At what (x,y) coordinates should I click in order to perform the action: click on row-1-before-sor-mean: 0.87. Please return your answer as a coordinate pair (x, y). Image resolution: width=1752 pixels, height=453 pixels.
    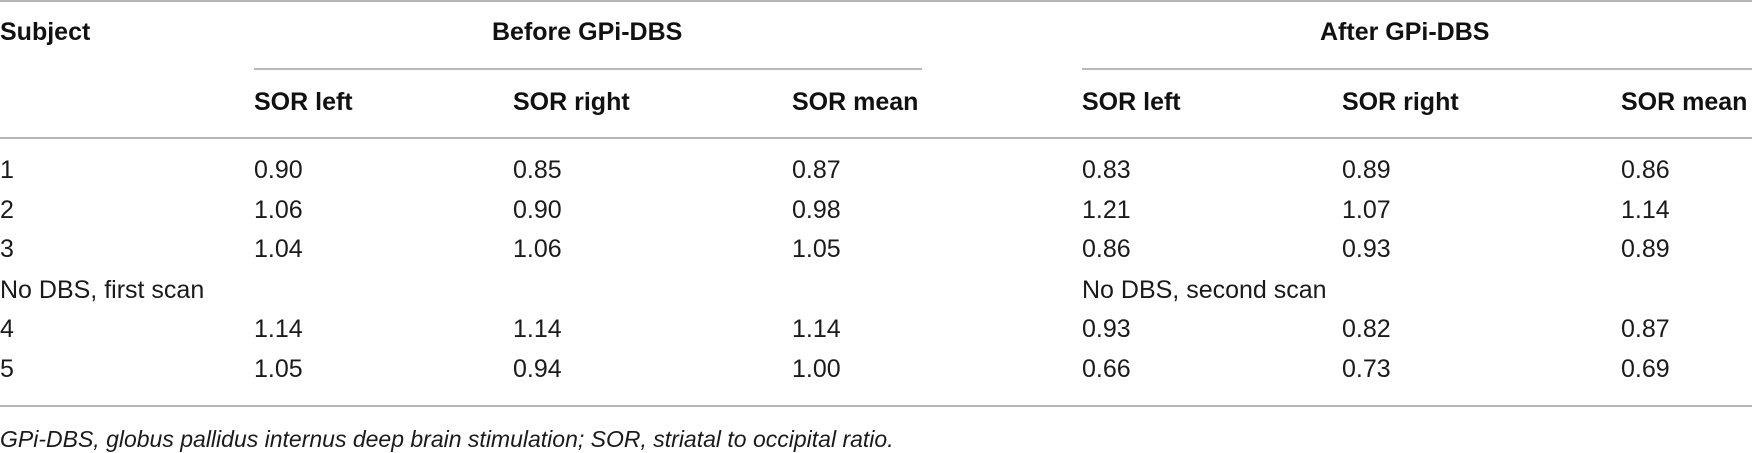
    Looking at the image, I should click on (816, 170).